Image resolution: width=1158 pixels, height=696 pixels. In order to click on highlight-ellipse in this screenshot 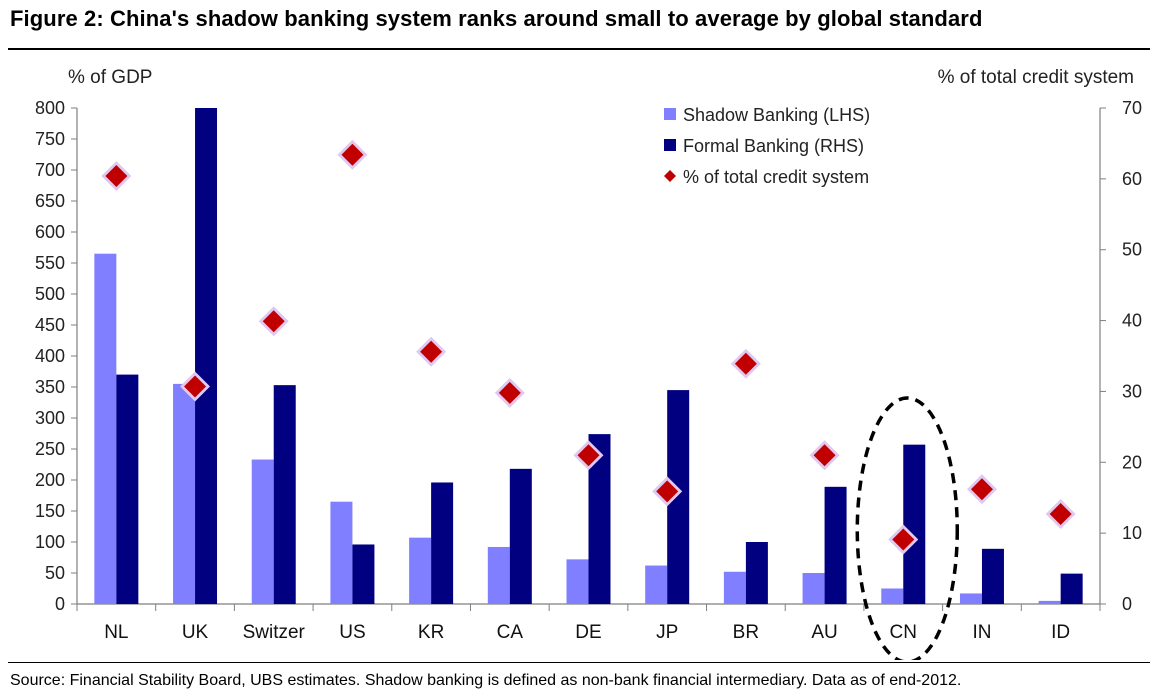, I will do `click(907, 528)`.